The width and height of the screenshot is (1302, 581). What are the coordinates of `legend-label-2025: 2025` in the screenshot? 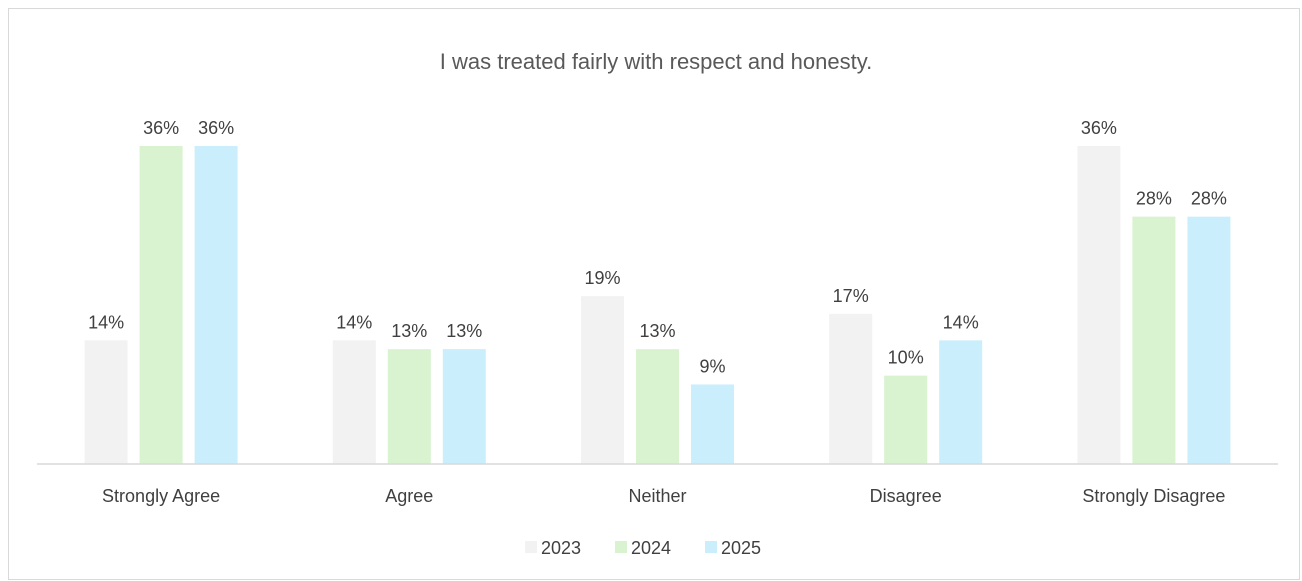 It's located at (741, 548).